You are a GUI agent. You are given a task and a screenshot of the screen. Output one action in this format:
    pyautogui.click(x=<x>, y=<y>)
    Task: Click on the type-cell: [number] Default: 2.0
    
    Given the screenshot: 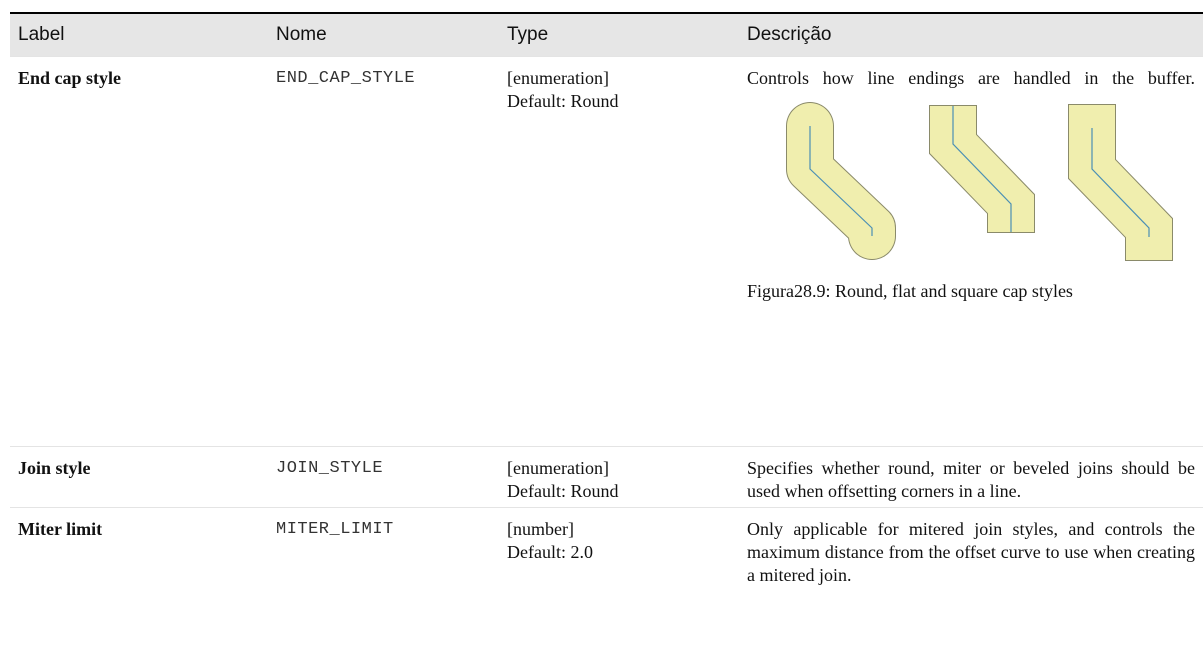 What is the action you would take?
    pyautogui.click(x=619, y=549)
    